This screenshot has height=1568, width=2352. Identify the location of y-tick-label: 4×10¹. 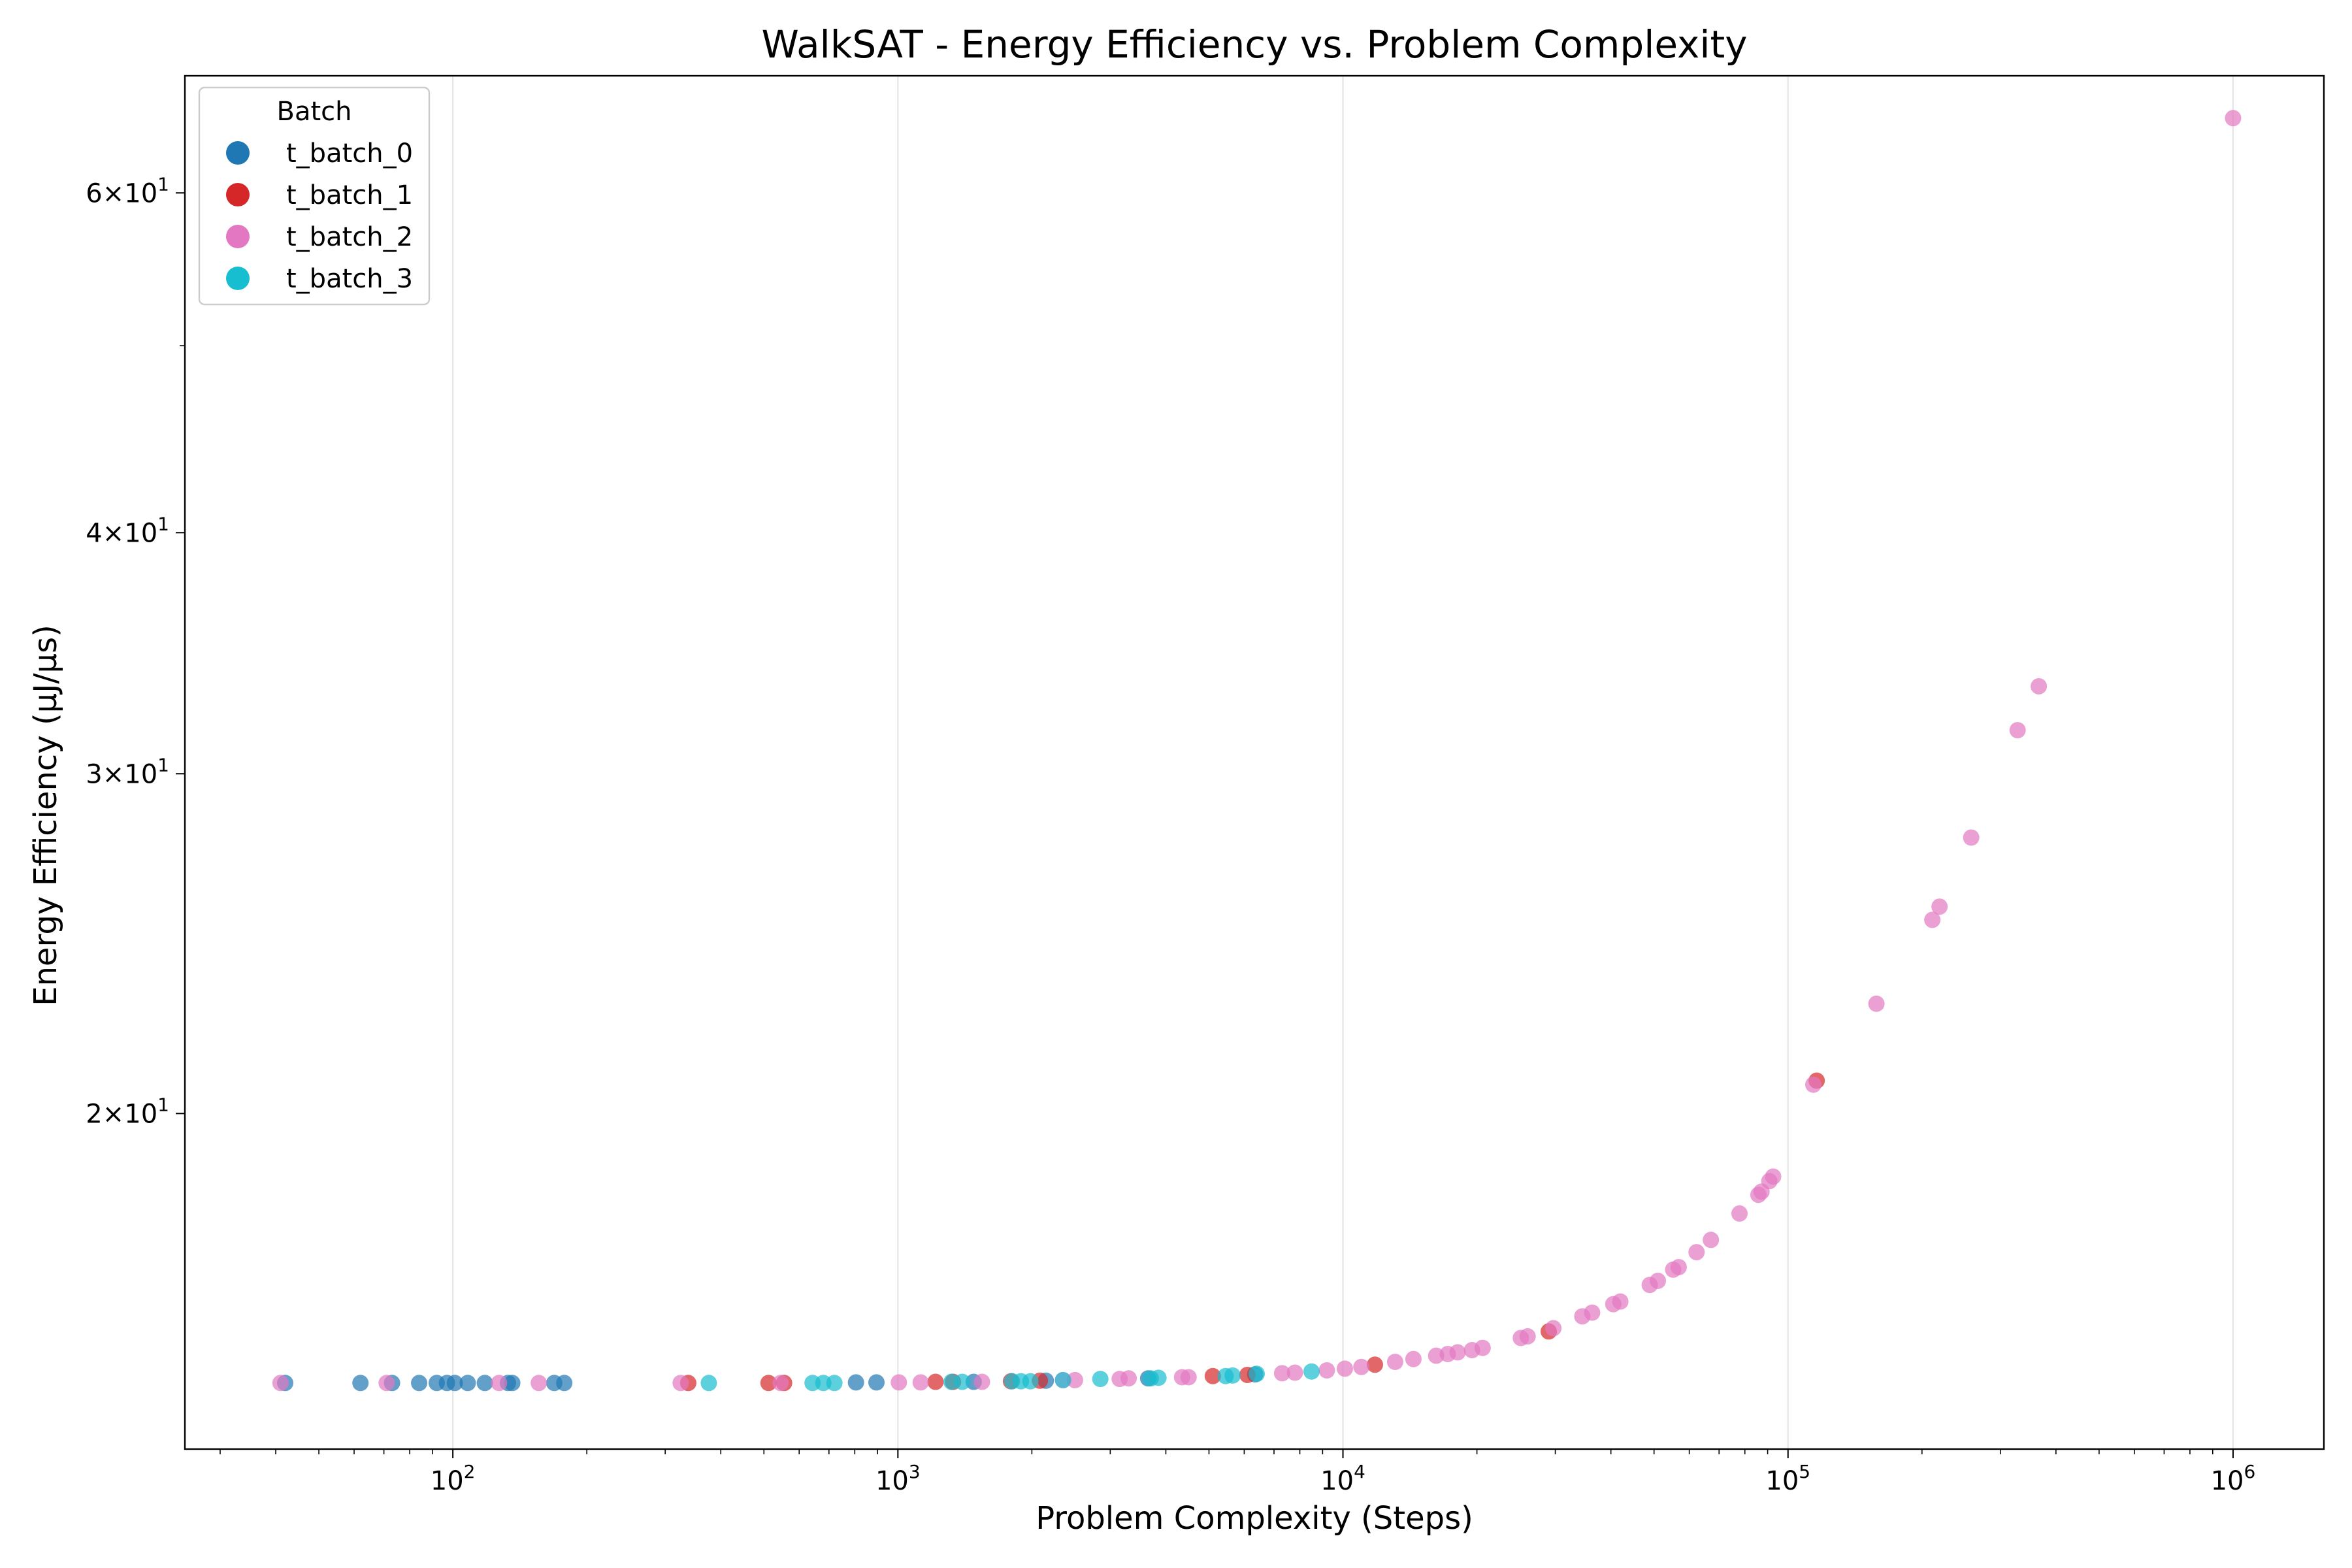
(127, 530).